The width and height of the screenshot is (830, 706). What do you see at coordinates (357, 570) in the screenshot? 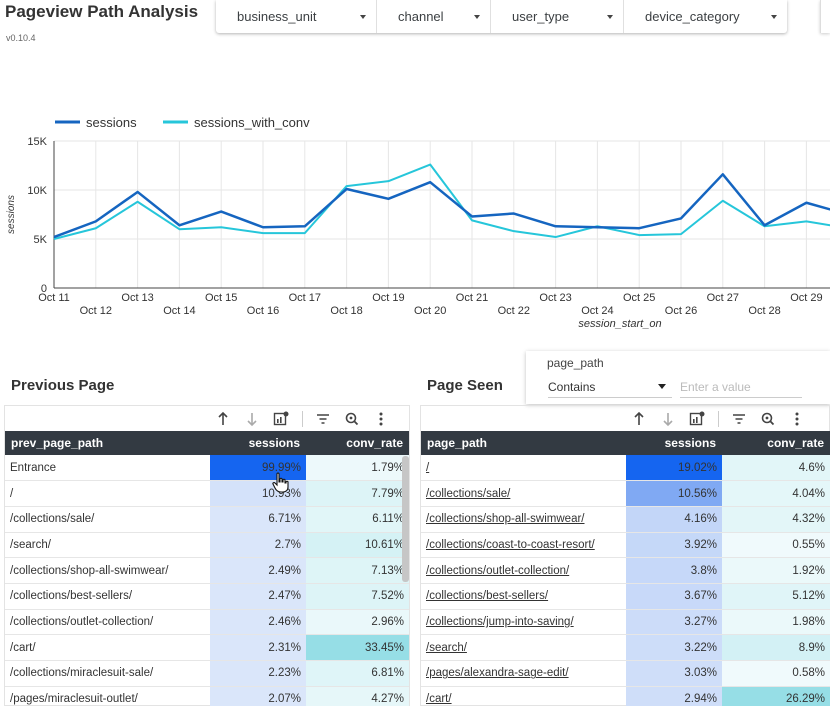
I see `cell-conv-rate: 7.13%` at bounding box center [357, 570].